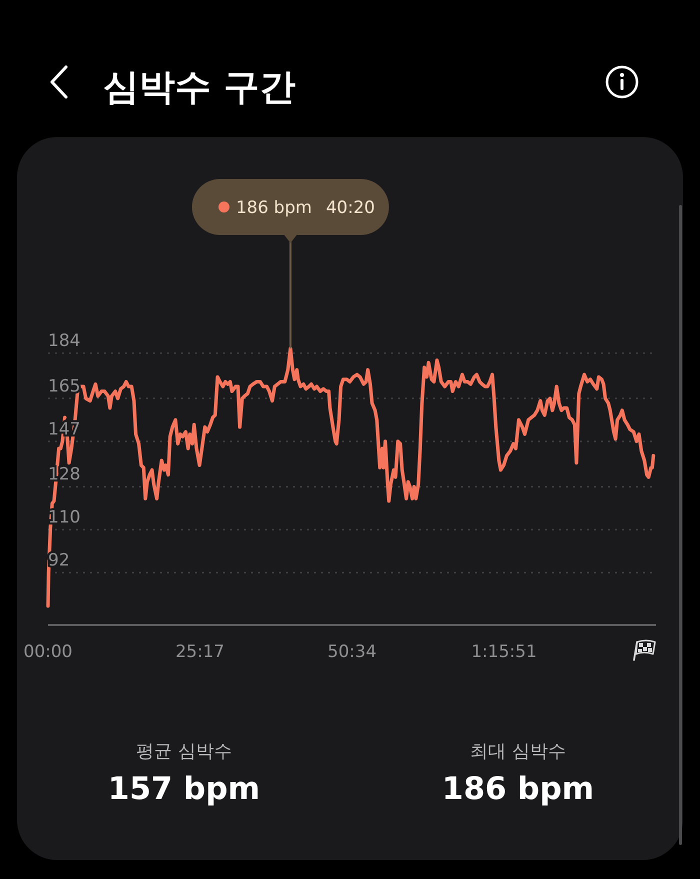 Image resolution: width=700 pixels, height=879 pixels. I want to click on y-tick-label: 184, so click(64, 341).